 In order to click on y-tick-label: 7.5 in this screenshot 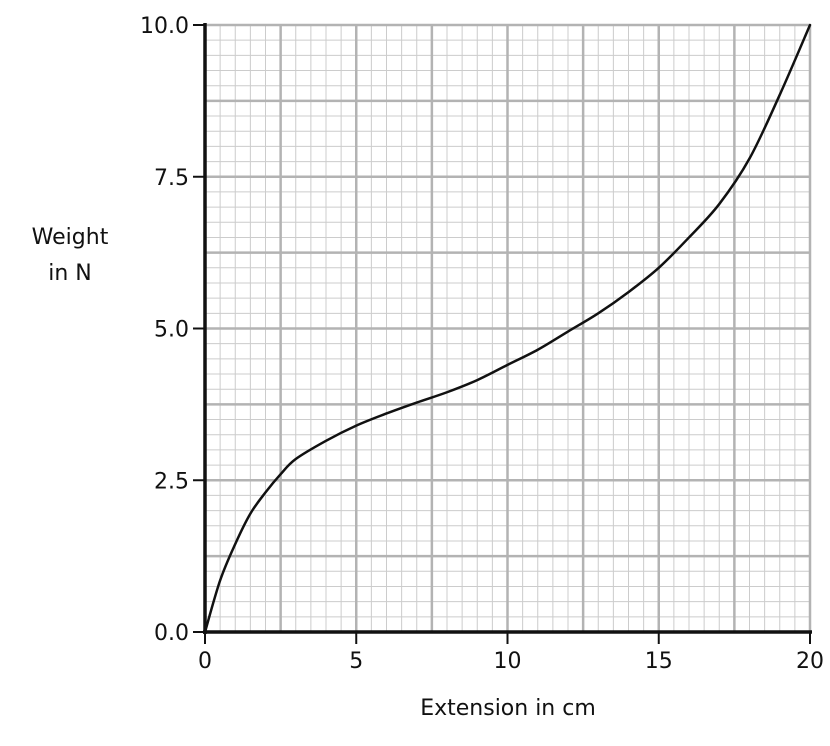, I will do `click(171, 178)`.